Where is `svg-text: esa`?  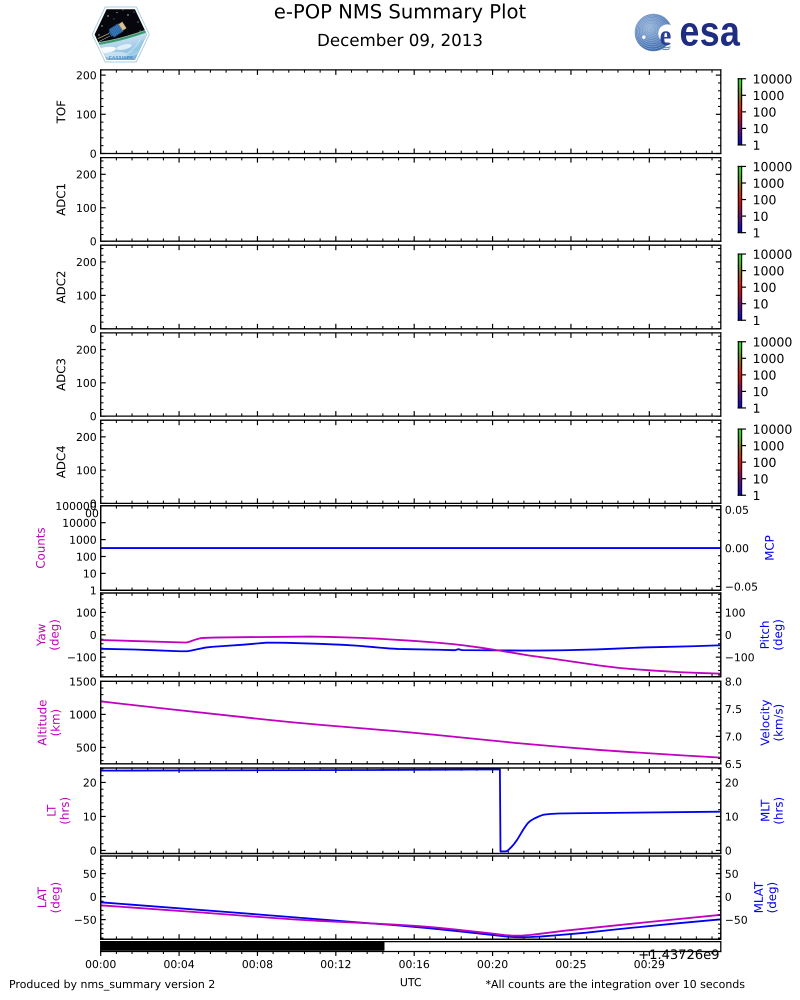 svg-text: esa is located at coordinates (710, 32).